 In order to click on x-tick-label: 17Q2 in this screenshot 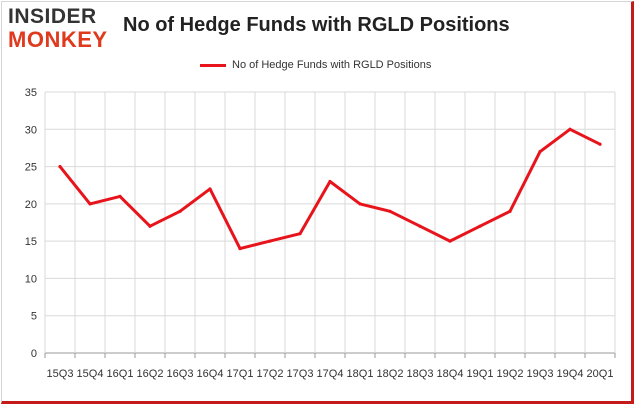, I will do `click(270, 374)`.